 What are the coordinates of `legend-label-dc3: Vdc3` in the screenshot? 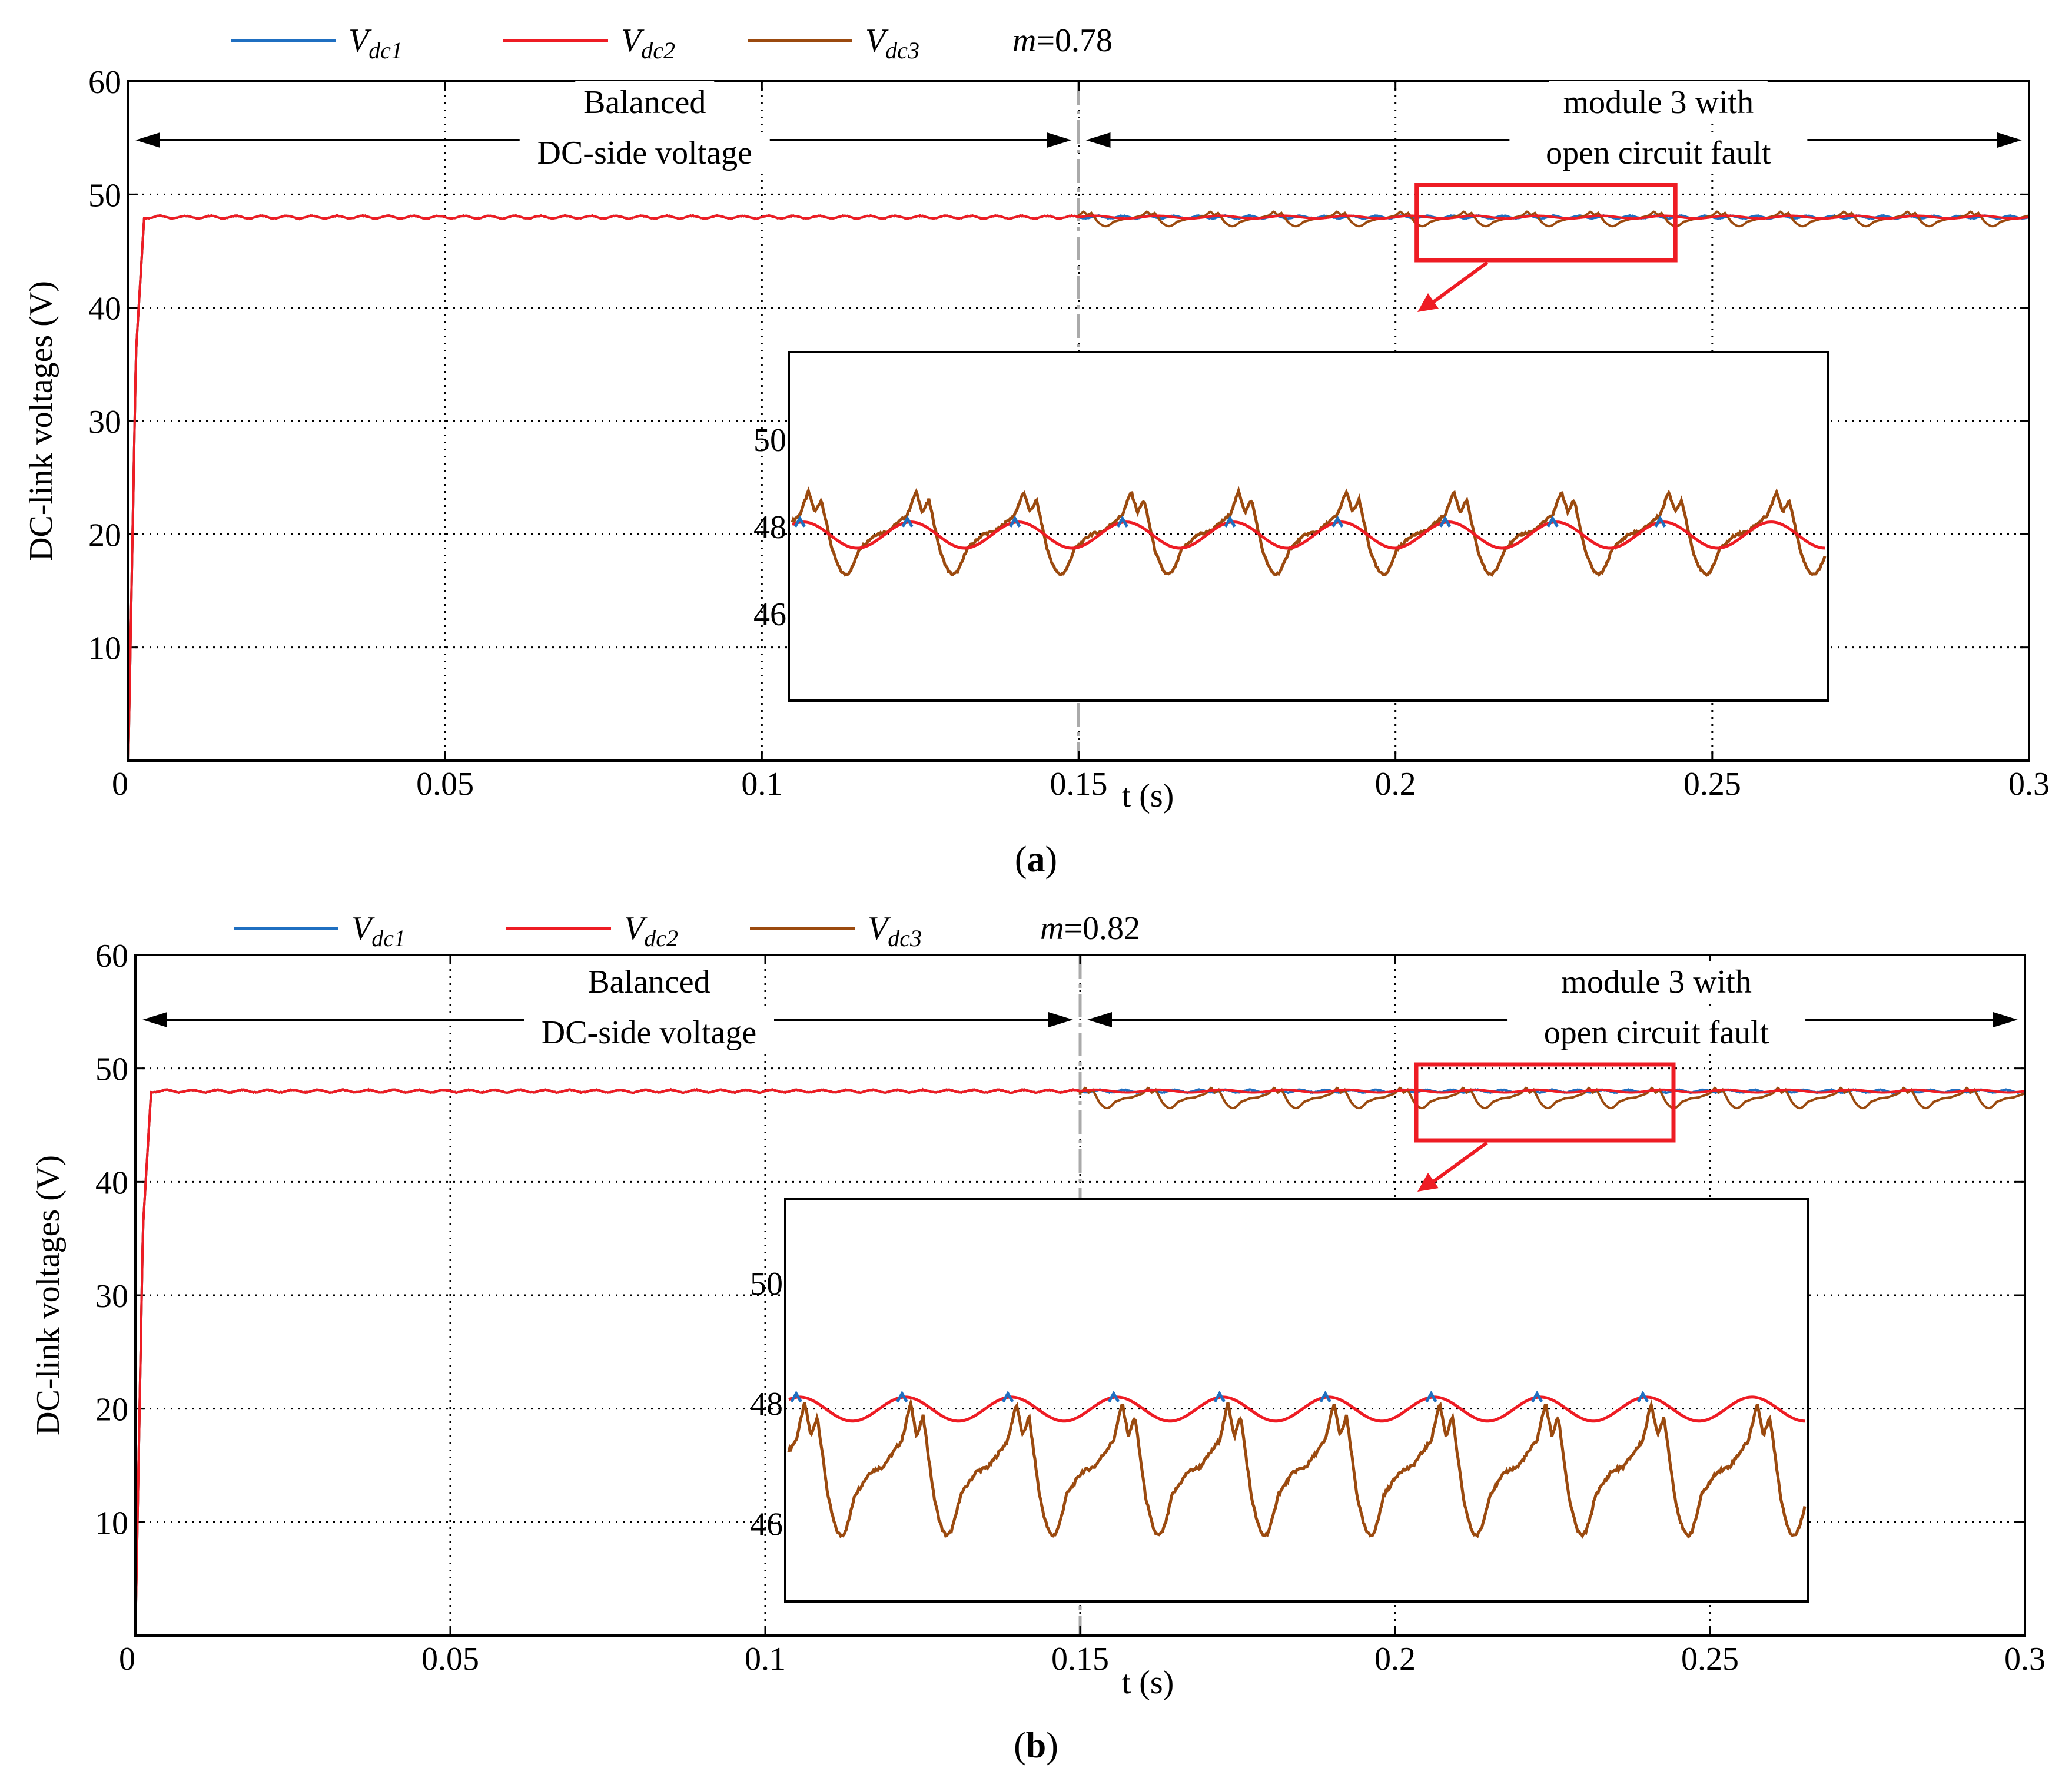 It's located at (892, 43).